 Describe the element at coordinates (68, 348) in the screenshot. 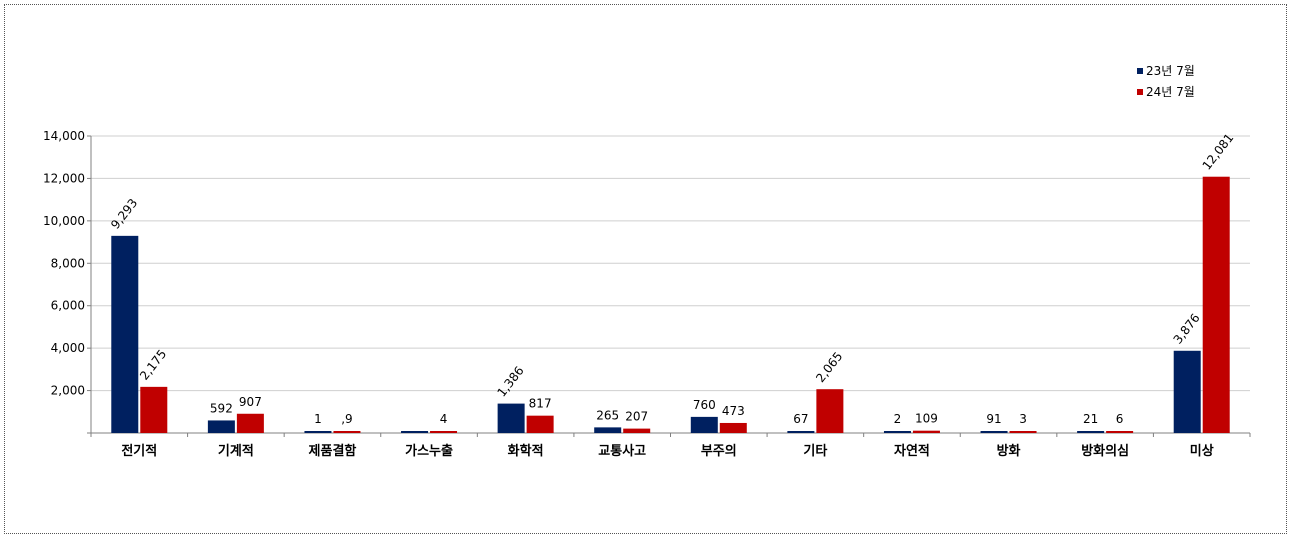

I see `y-tick-label: 4,000` at that location.